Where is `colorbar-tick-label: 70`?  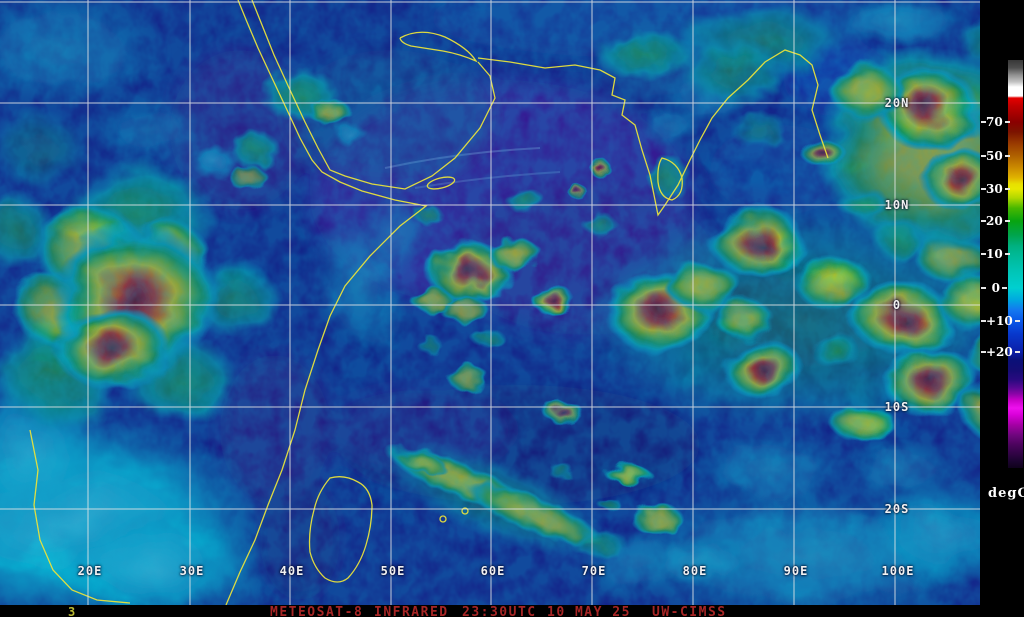 colorbar-tick-label: 70 is located at coordinates (994, 122).